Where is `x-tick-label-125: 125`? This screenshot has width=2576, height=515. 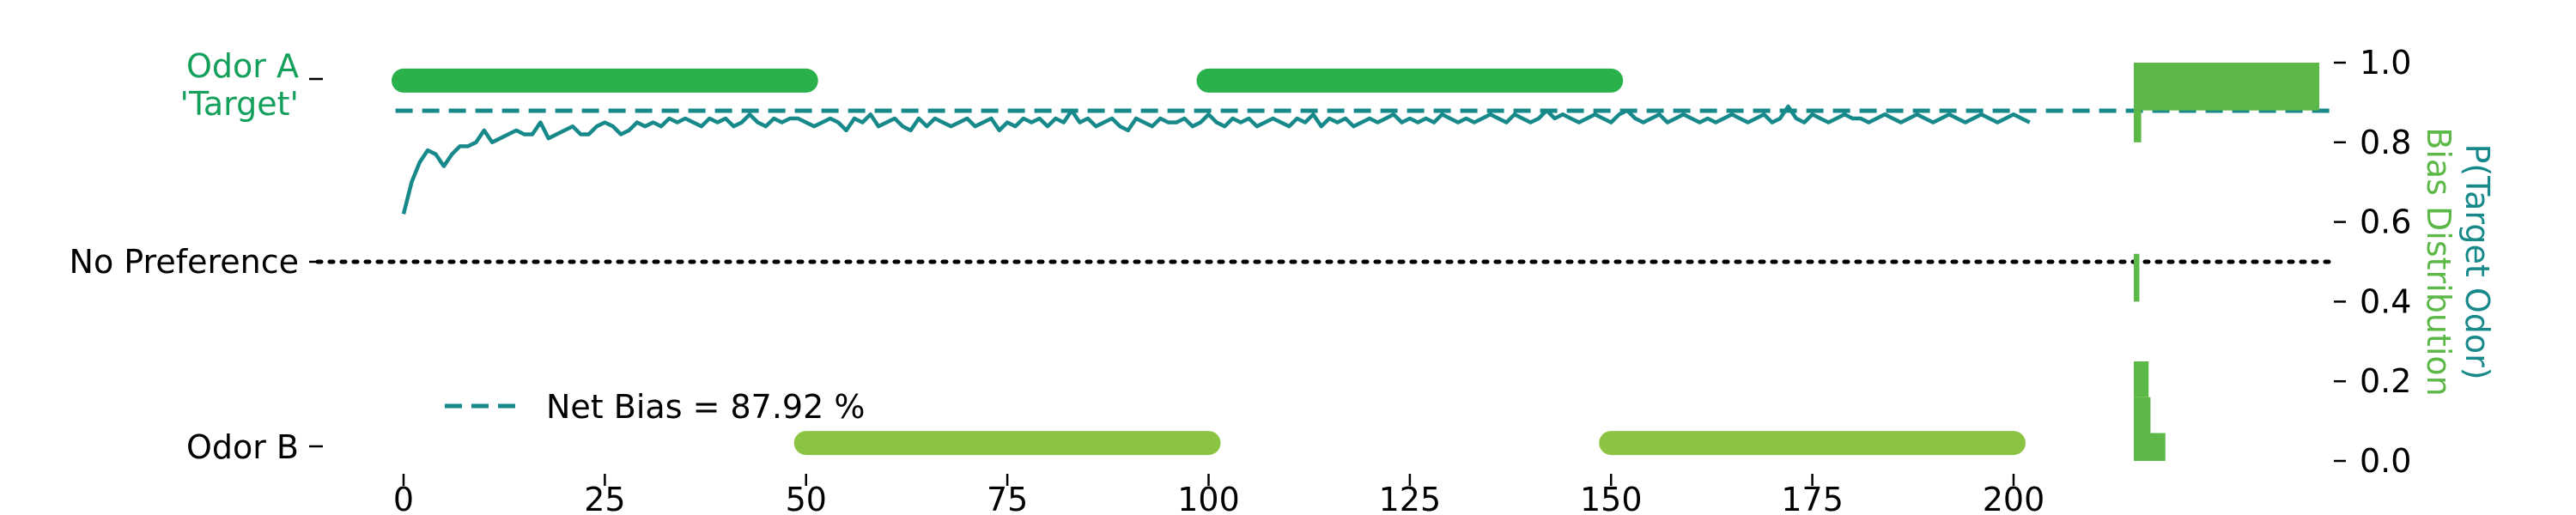
x-tick-label-125: 125 is located at coordinates (1411, 498).